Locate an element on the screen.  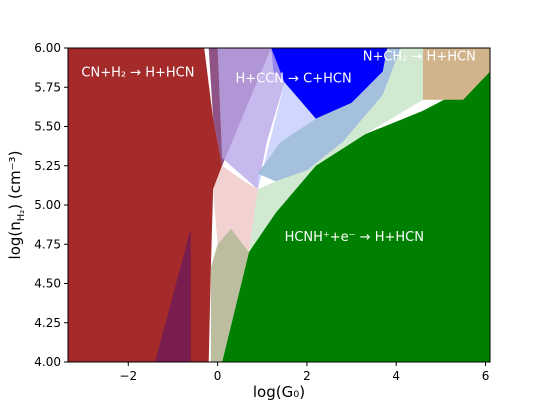
y-axis-label-main: log(n is located at coordinates (15, 240).